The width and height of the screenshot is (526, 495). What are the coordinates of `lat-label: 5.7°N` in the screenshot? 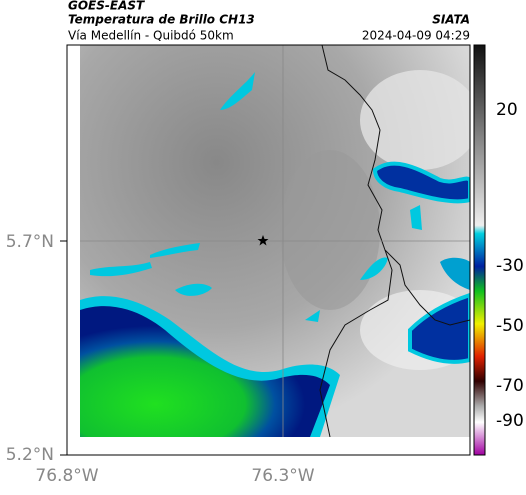 It's located at (30, 242).